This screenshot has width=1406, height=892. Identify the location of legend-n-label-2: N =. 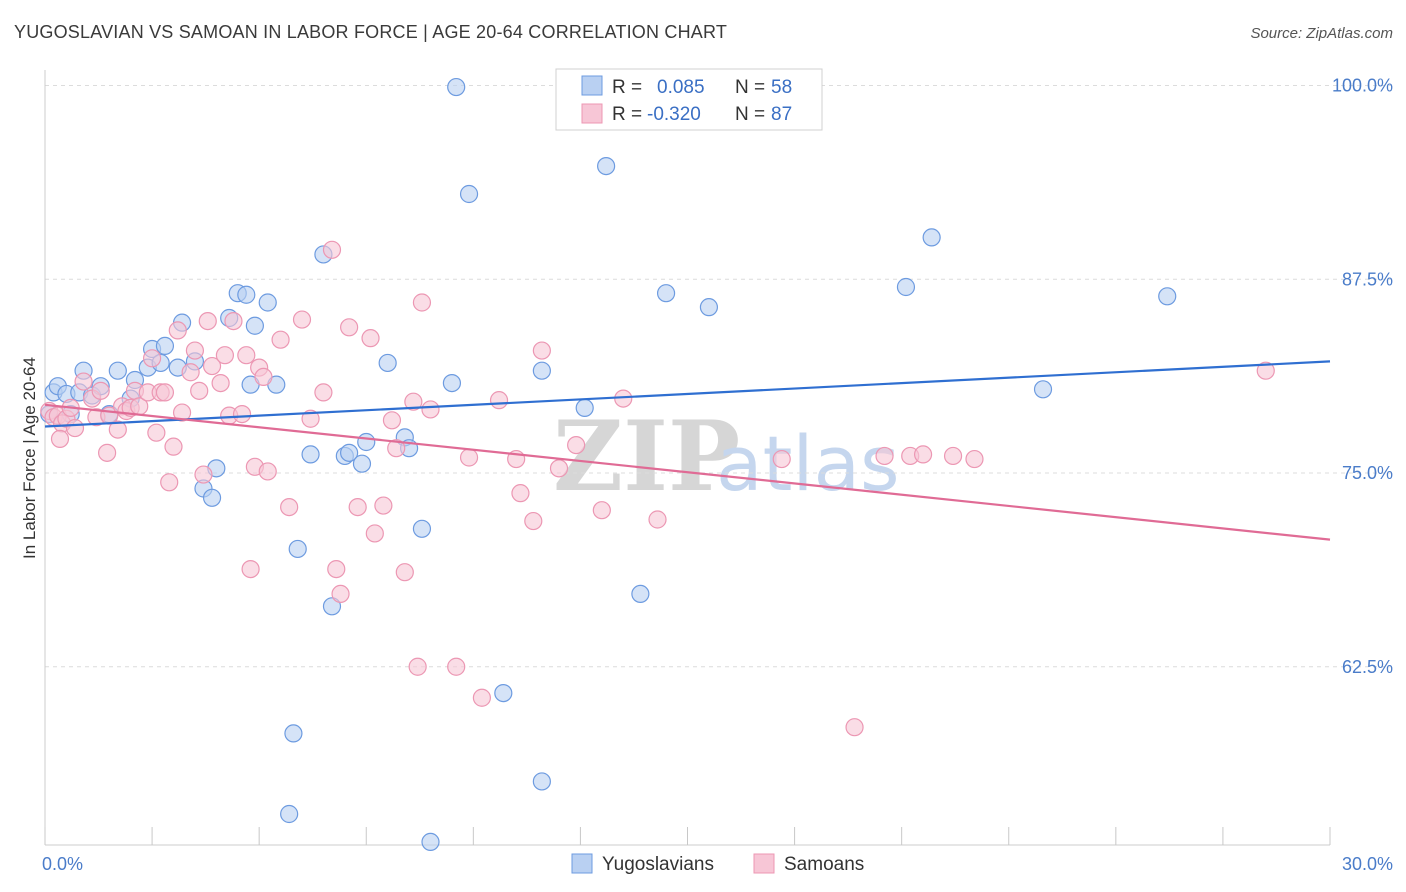
(750, 114).